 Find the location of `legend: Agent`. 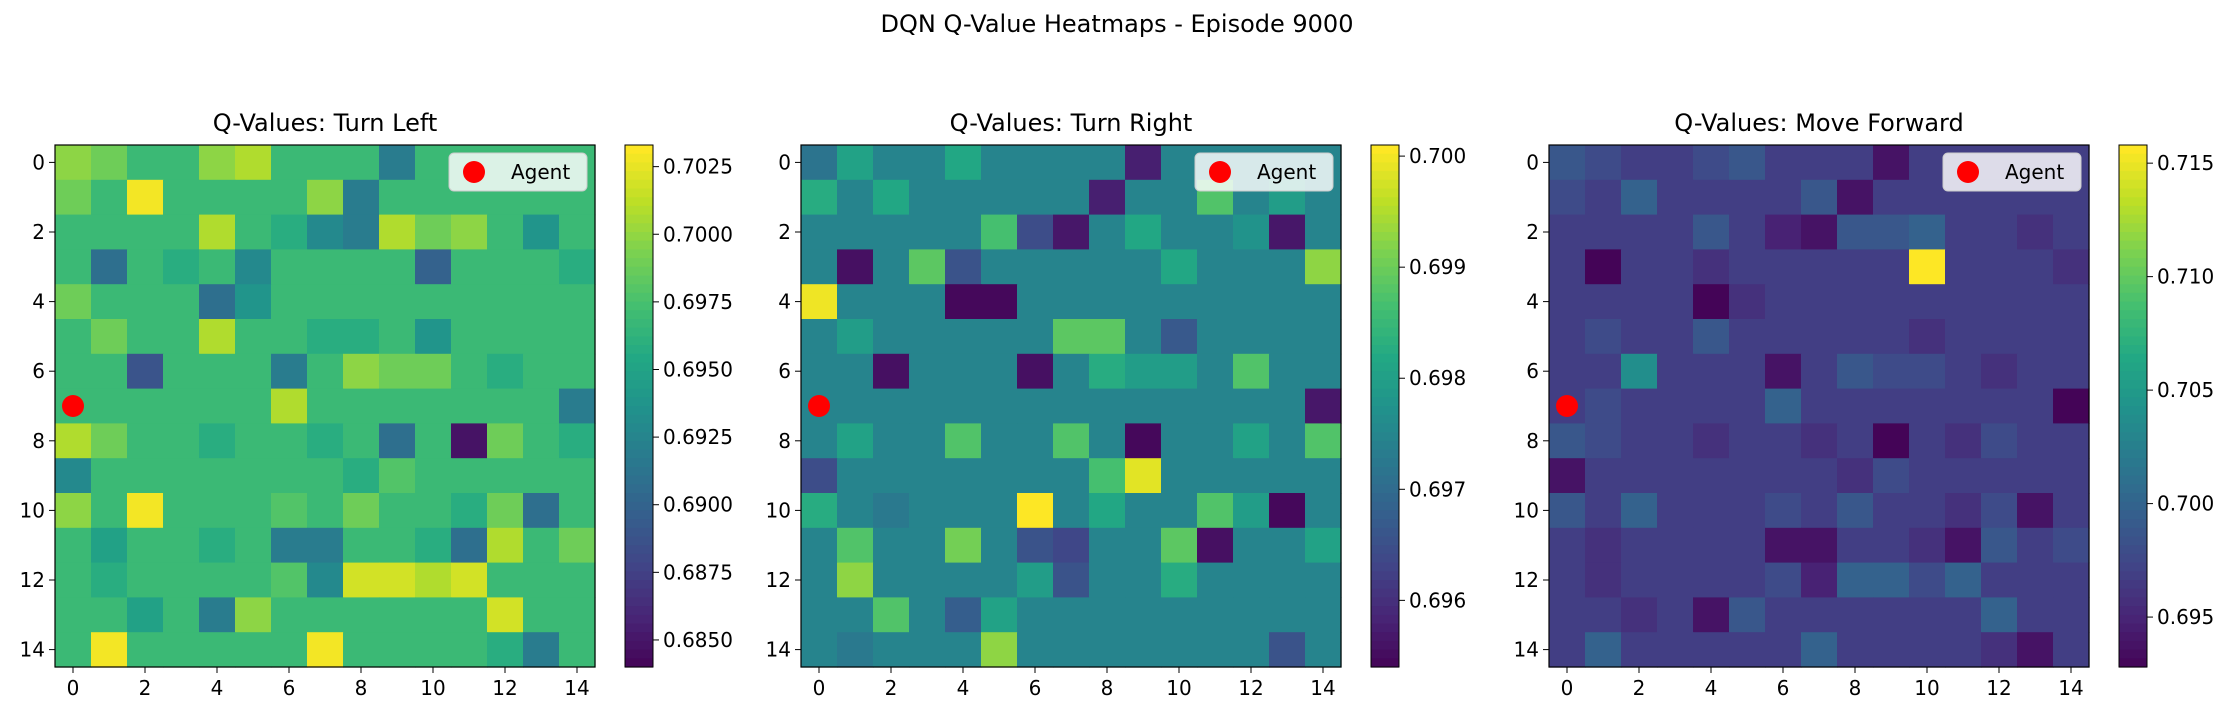

legend: Agent is located at coordinates (518, 172).